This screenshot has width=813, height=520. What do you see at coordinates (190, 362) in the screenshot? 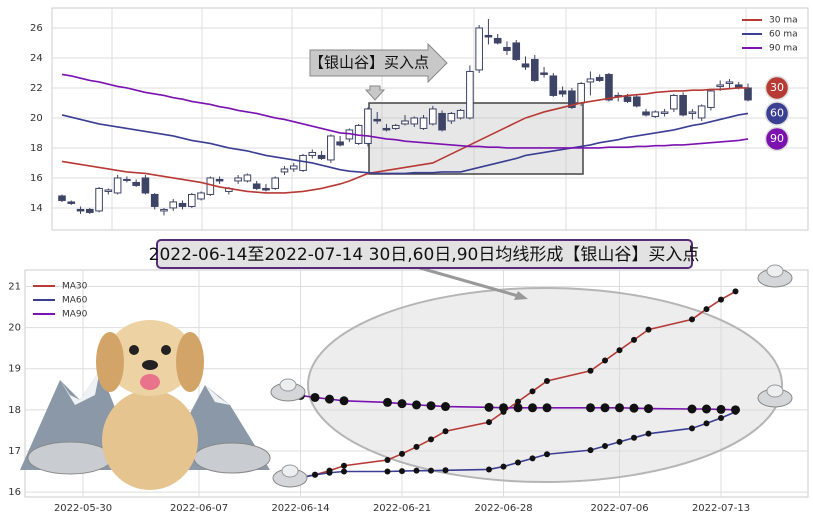
I see `dog-ear` at bounding box center [190, 362].